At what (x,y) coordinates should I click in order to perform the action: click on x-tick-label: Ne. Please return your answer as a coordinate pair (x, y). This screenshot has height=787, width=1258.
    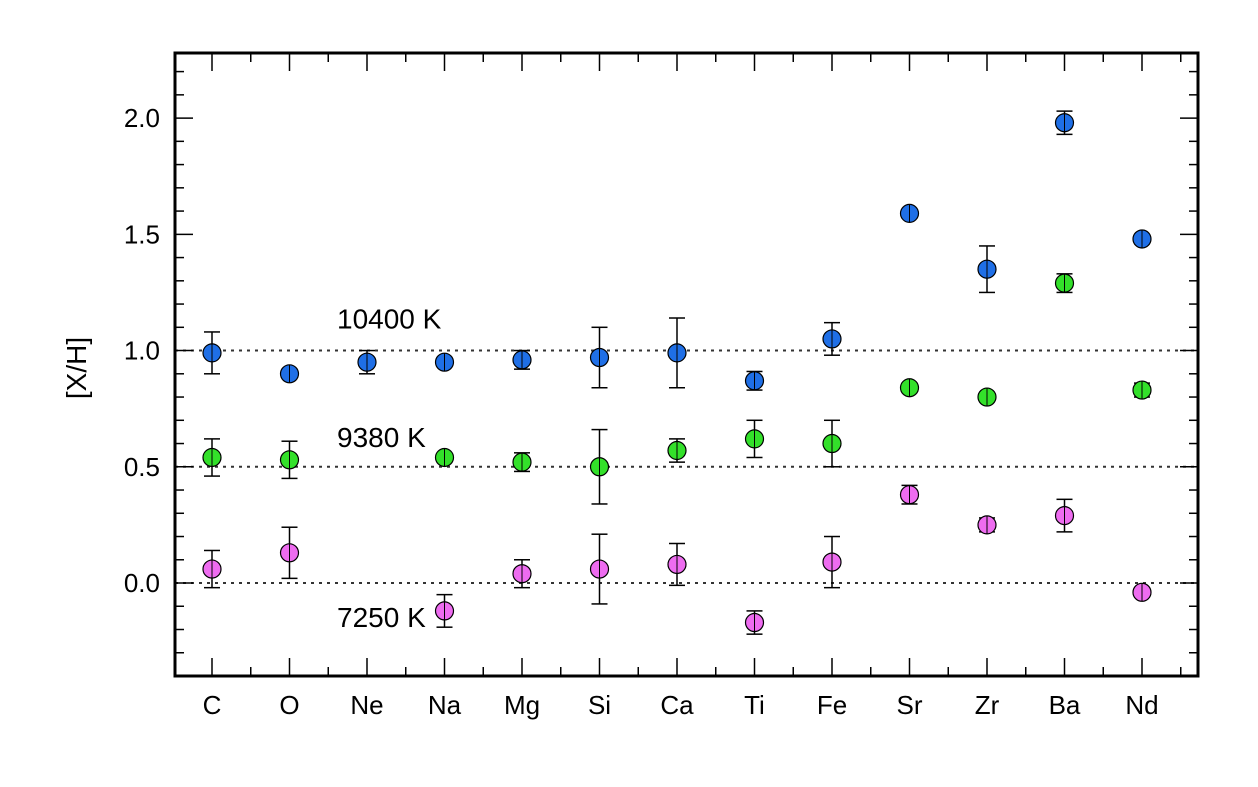
    Looking at the image, I should click on (366, 705).